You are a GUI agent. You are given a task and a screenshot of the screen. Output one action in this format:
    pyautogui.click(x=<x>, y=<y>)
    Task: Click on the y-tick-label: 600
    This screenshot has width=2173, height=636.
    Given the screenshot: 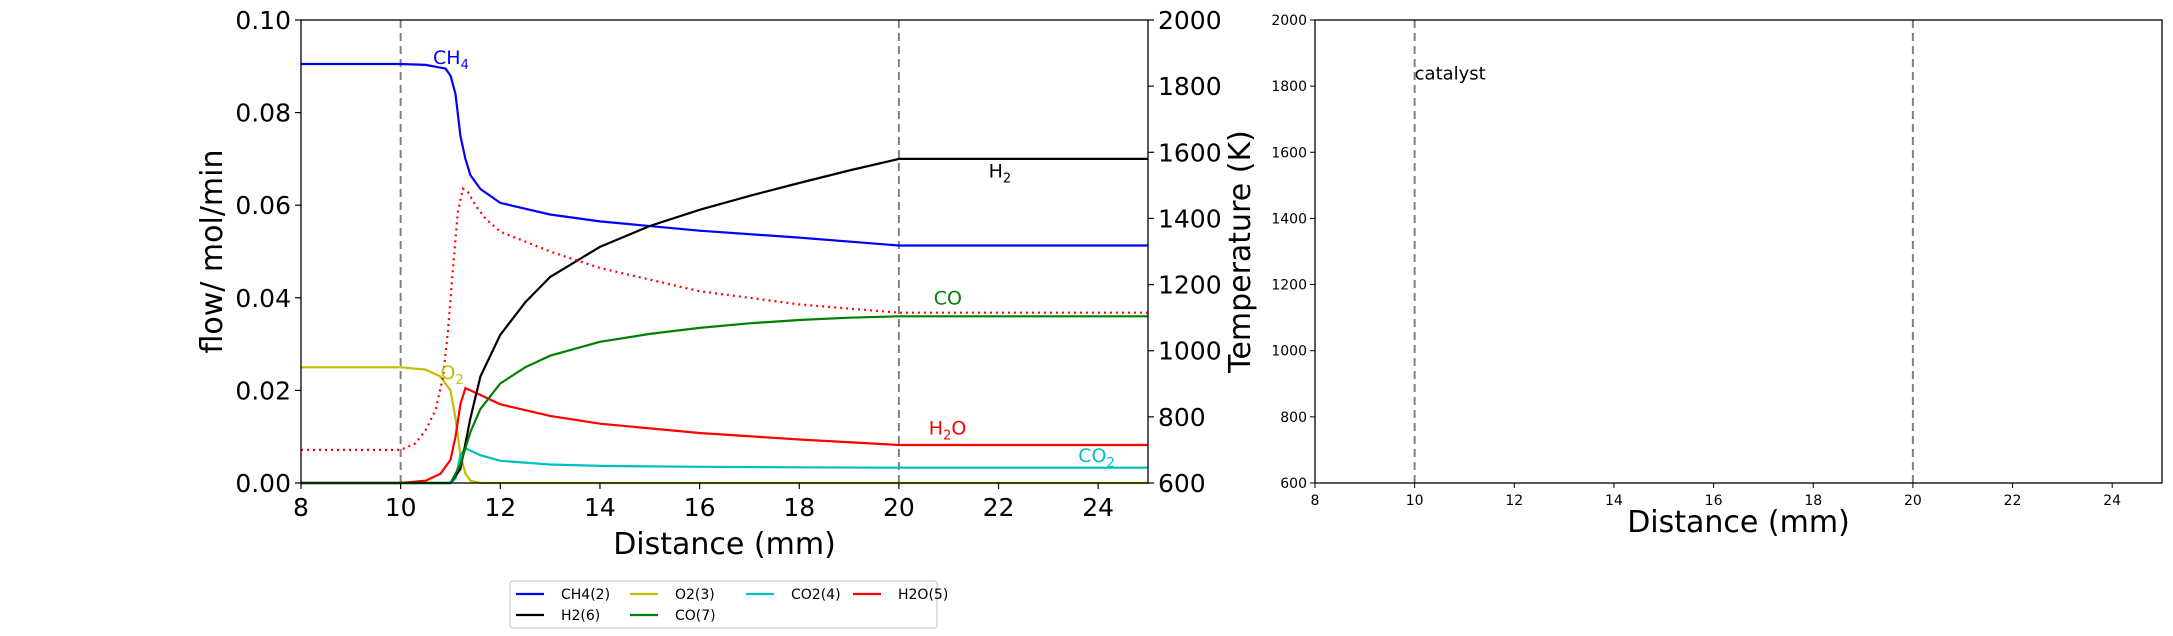 What is the action you would take?
    pyautogui.click(x=1293, y=484)
    